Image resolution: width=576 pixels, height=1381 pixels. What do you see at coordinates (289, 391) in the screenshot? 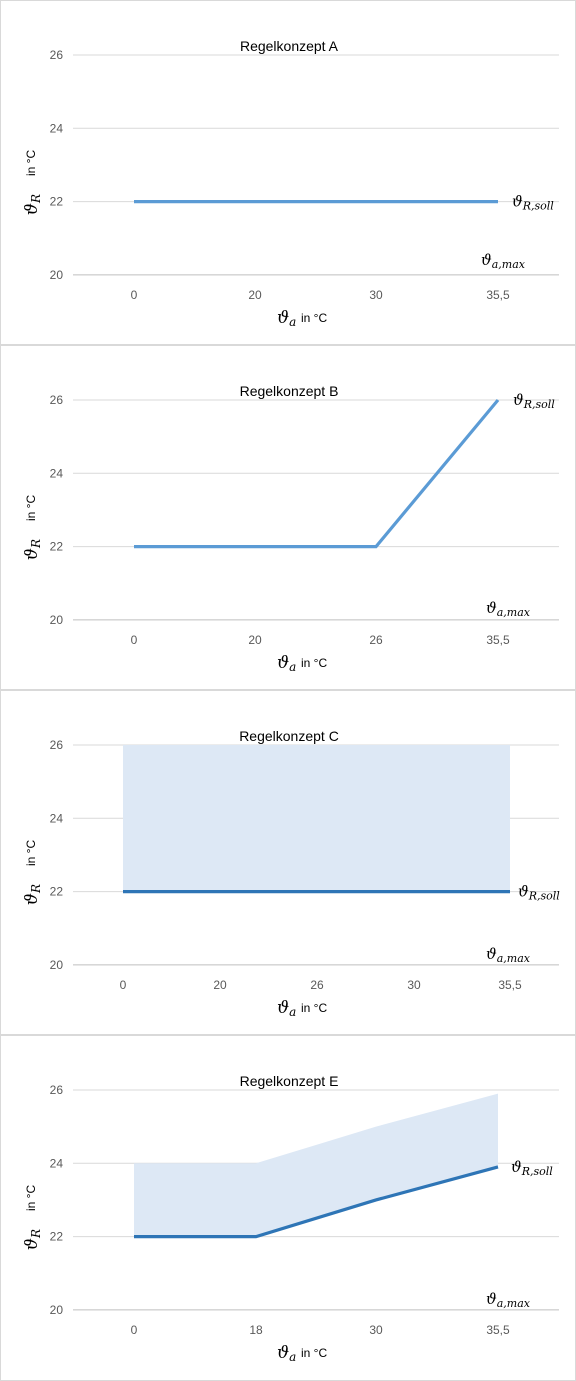
I see `chart-title: Regelkonzept B` at bounding box center [289, 391].